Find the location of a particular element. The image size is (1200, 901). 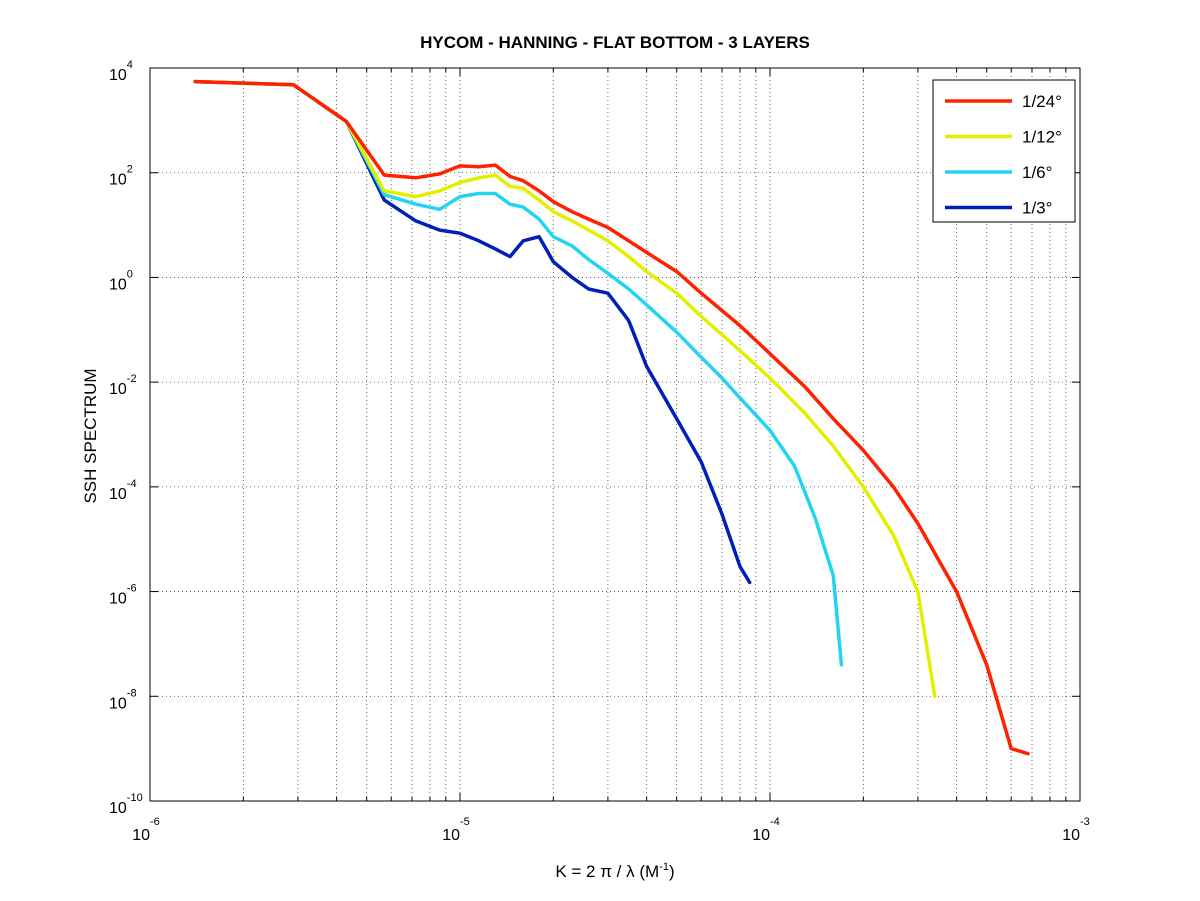

legend-label: 1/6° is located at coordinates (1037, 172).